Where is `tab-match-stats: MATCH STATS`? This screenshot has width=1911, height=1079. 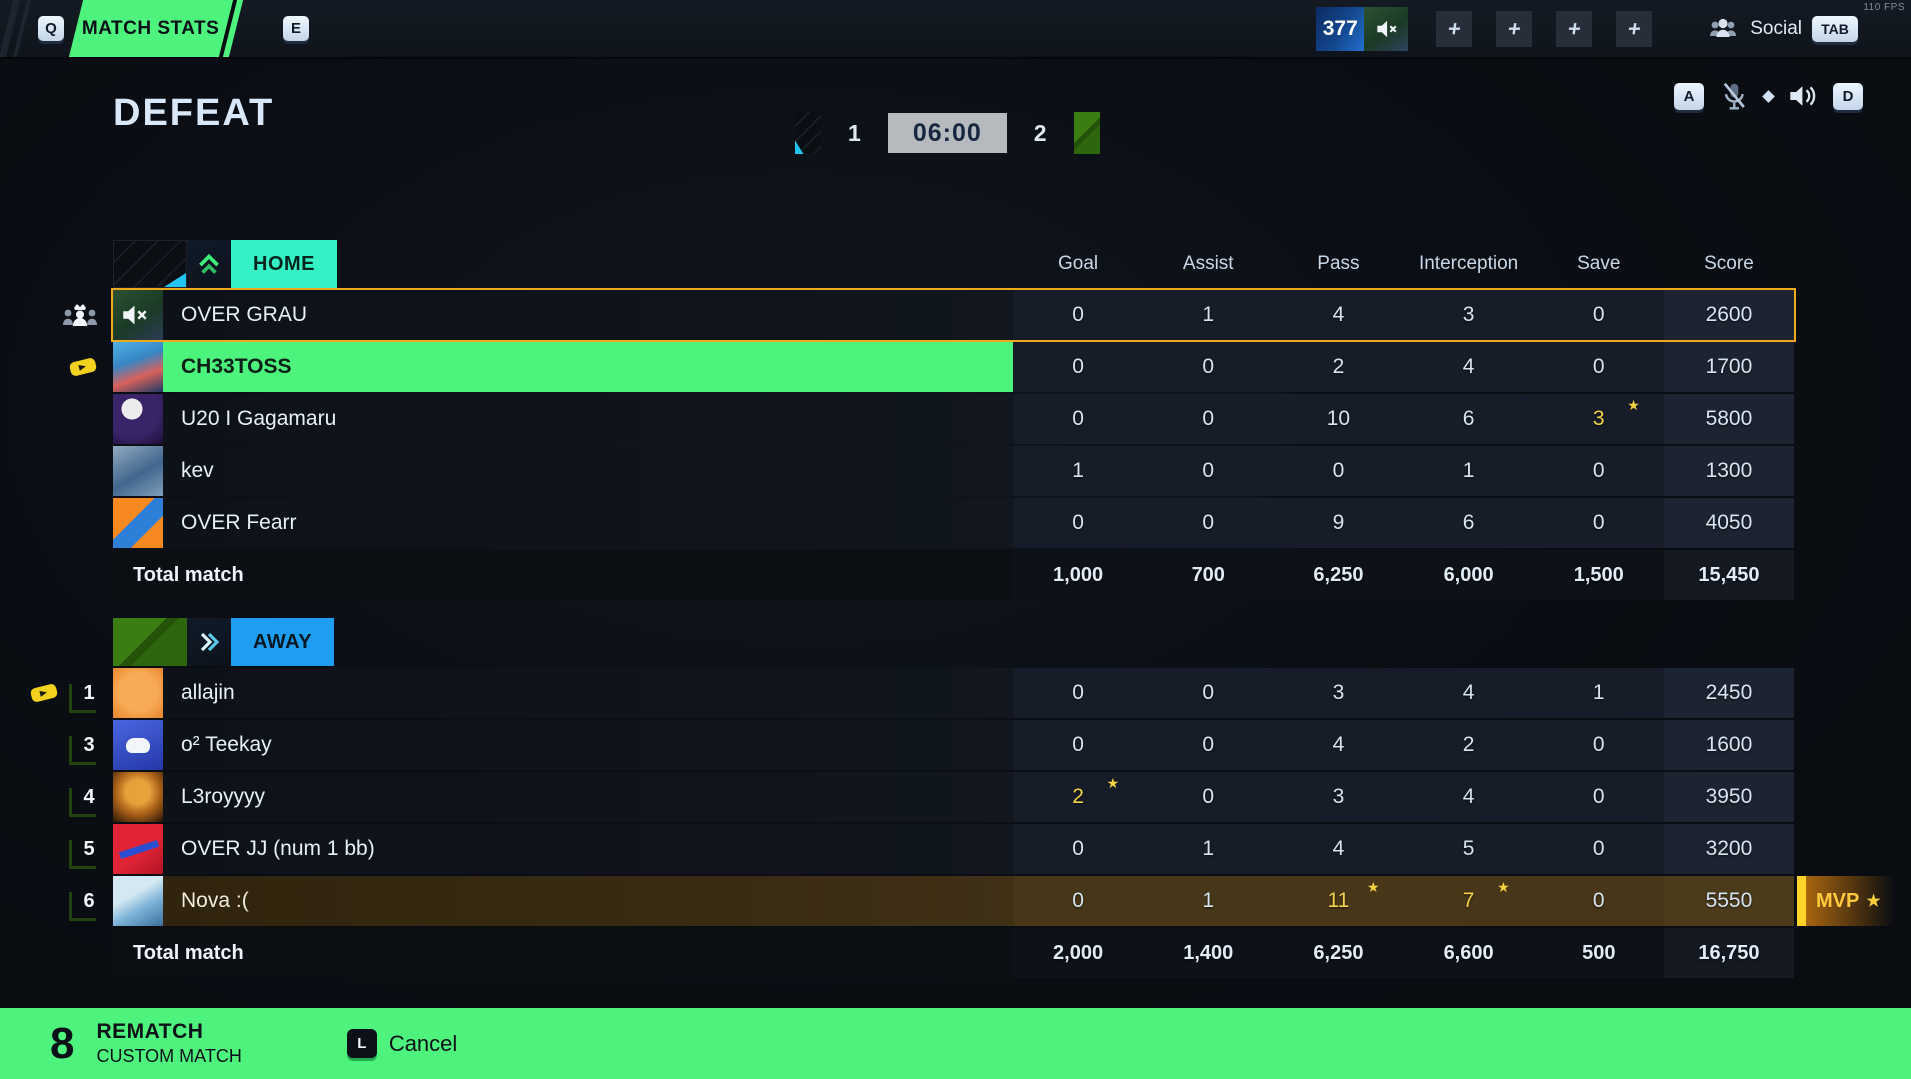 tab-match-stats: MATCH STATS is located at coordinates (151, 28).